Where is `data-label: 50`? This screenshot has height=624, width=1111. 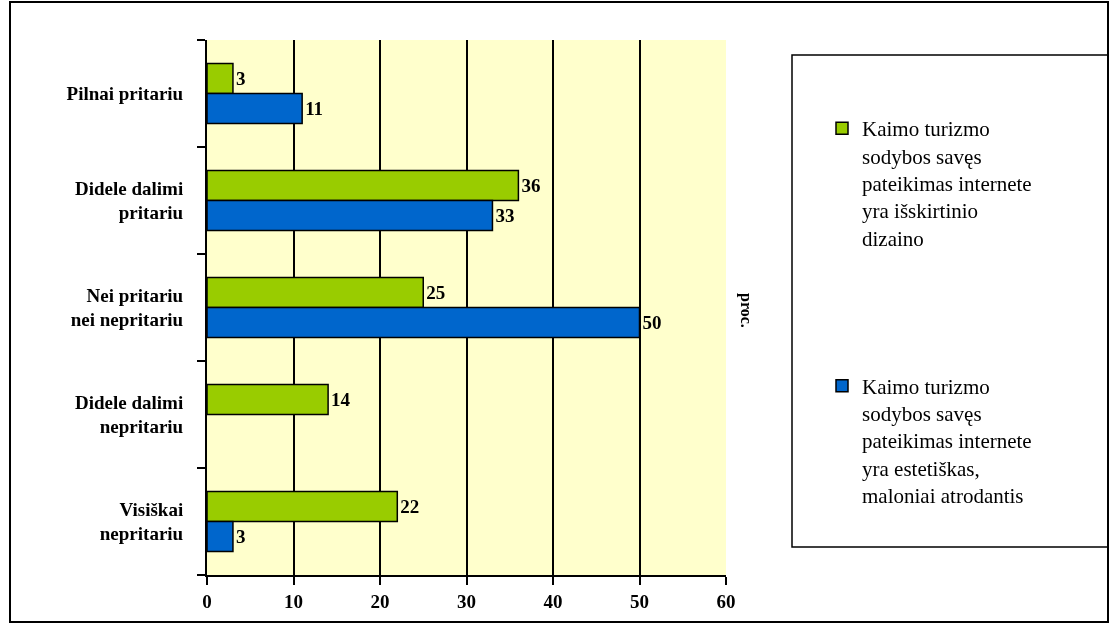 data-label: 50 is located at coordinates (652, 322).